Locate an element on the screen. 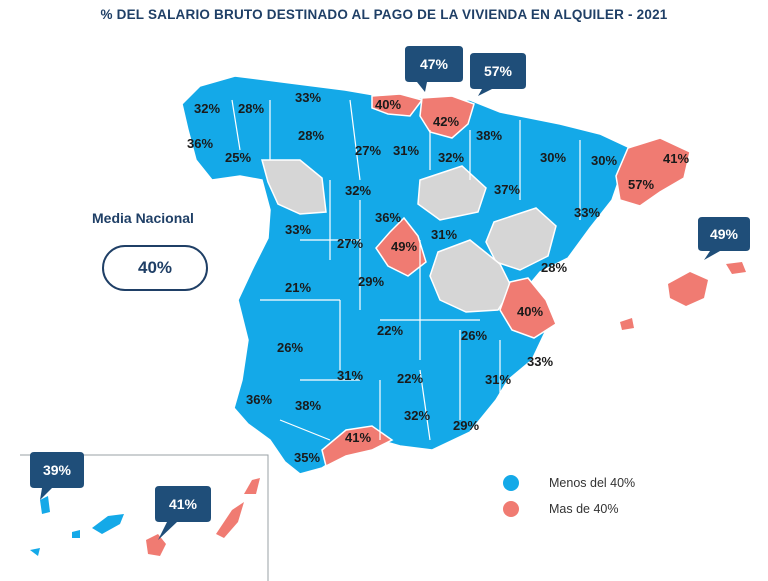  canarias-gran-canaria is located at coordinates (156, 545).